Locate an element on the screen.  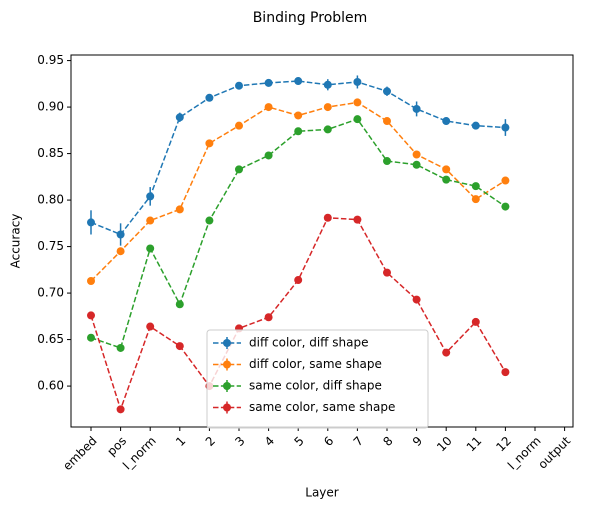
y-axis-label: Accuracy is located at coordinates (16, 241).